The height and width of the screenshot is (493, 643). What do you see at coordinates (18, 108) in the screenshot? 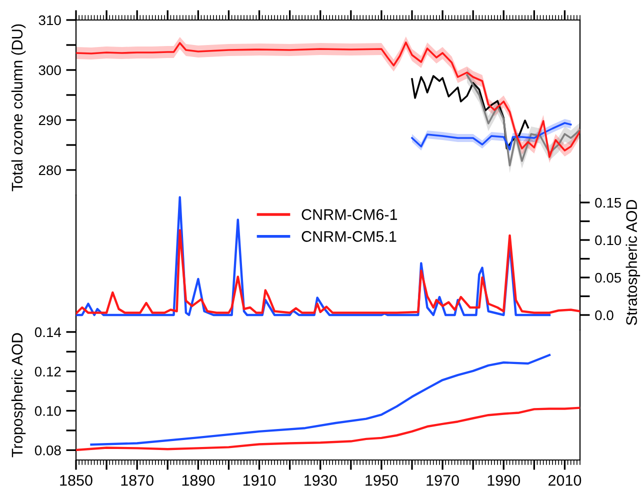
I see `y-axis-title: Total ozone column (DU)` at bounding box center [18, 108].